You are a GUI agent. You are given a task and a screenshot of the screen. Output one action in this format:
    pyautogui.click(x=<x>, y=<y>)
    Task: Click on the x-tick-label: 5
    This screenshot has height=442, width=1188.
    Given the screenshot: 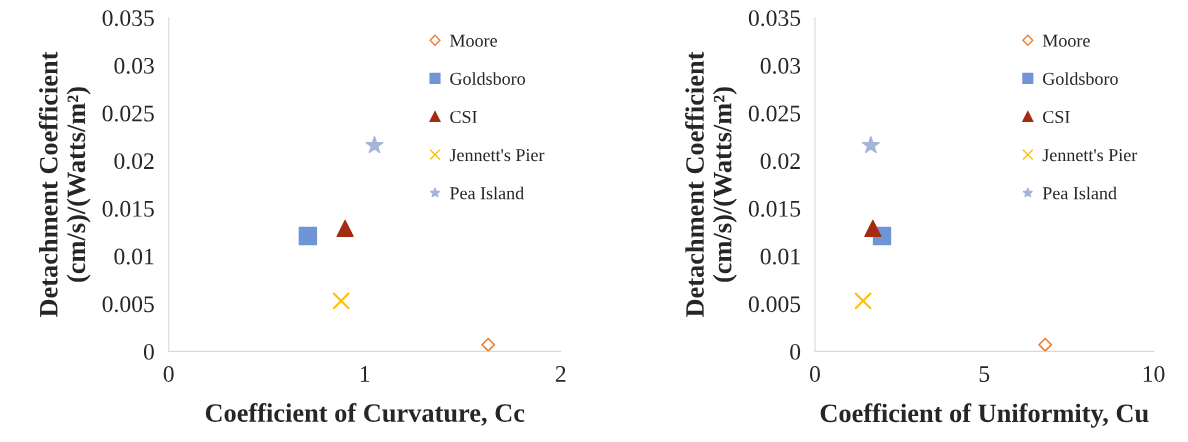 What is the action you would take?
    pyautogui.click(x=984, y=374)
    